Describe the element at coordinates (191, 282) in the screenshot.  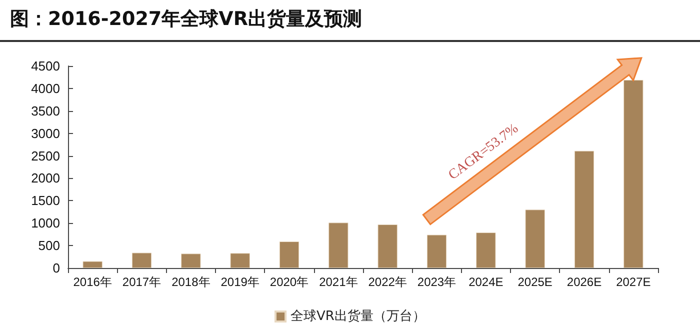
I see `x-tick-label: 2018年` at that location.